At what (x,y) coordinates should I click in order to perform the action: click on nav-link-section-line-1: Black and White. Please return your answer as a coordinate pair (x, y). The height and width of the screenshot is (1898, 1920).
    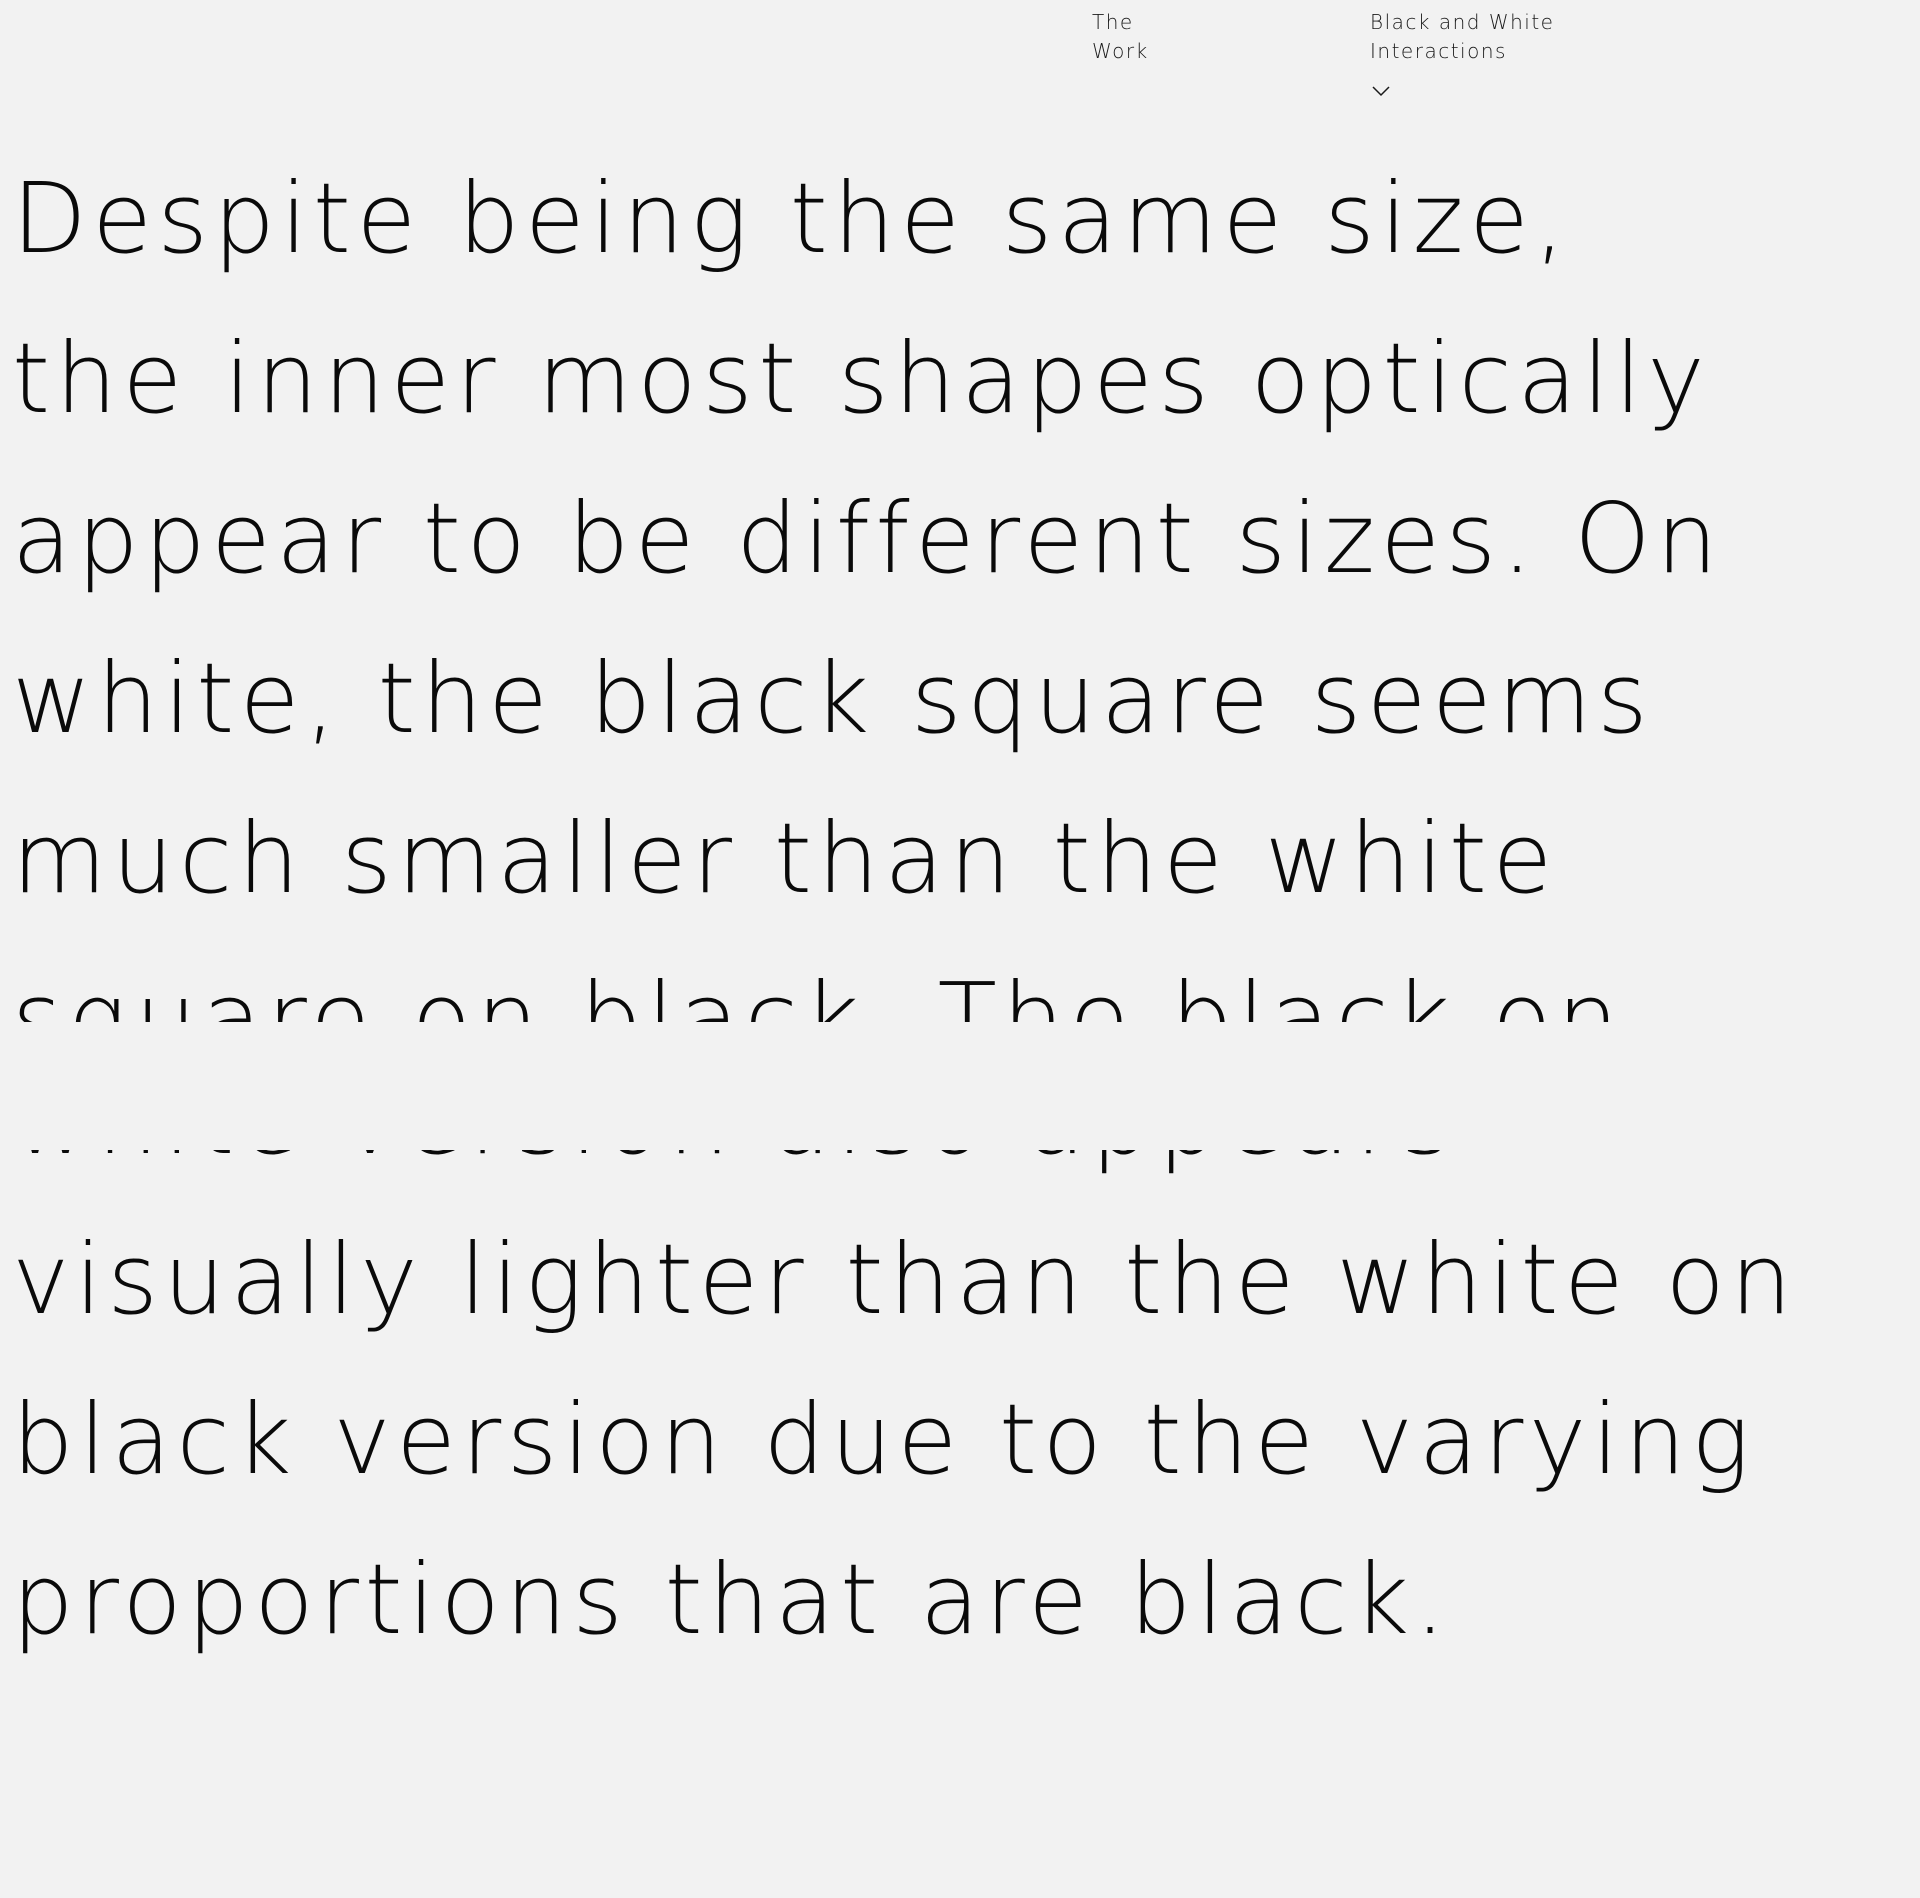
    Looking at the image, I should click on (1462, 22).